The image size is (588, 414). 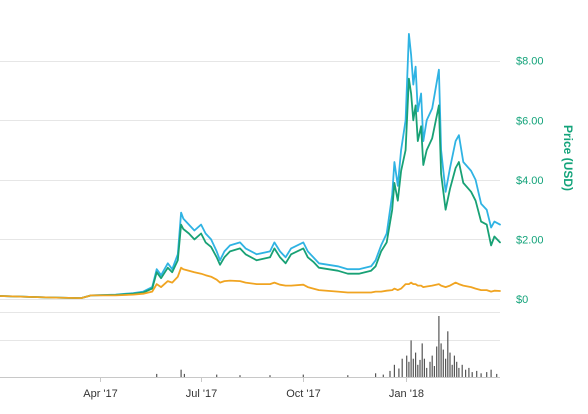 I want to click on volume-bars, so click(x=327, y=347).